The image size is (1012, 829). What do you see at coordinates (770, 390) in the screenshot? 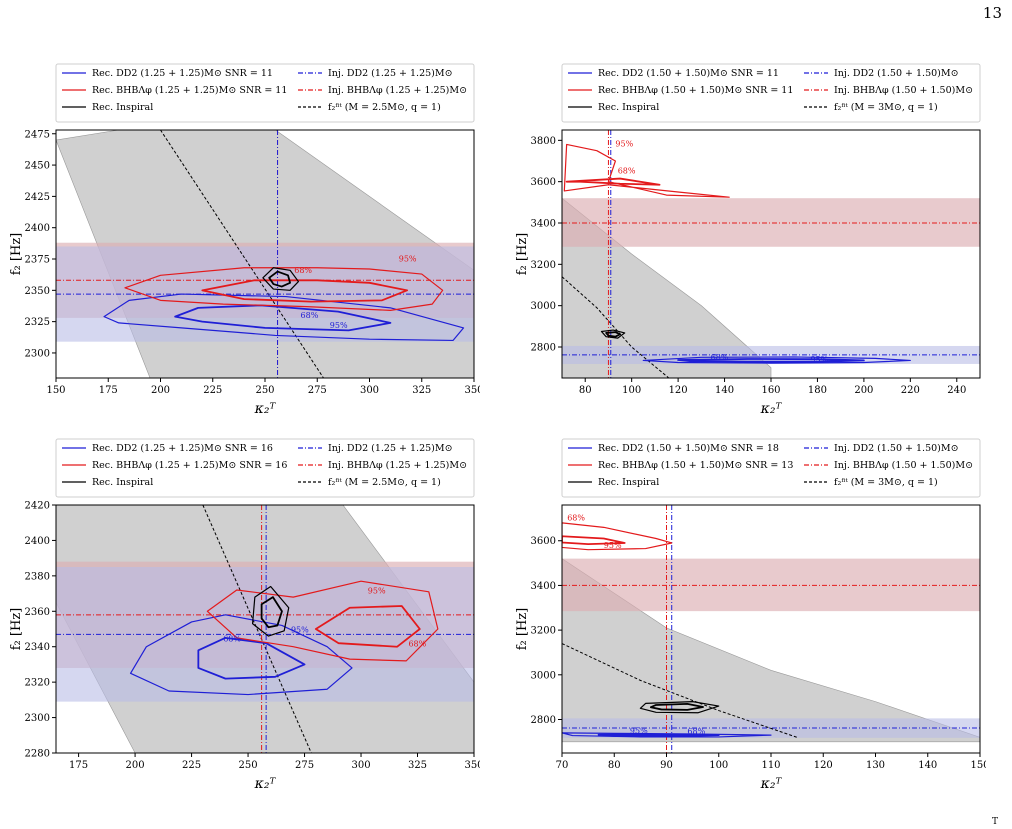
I see `x-tick-label: 160` at bounding box center [770, 390].